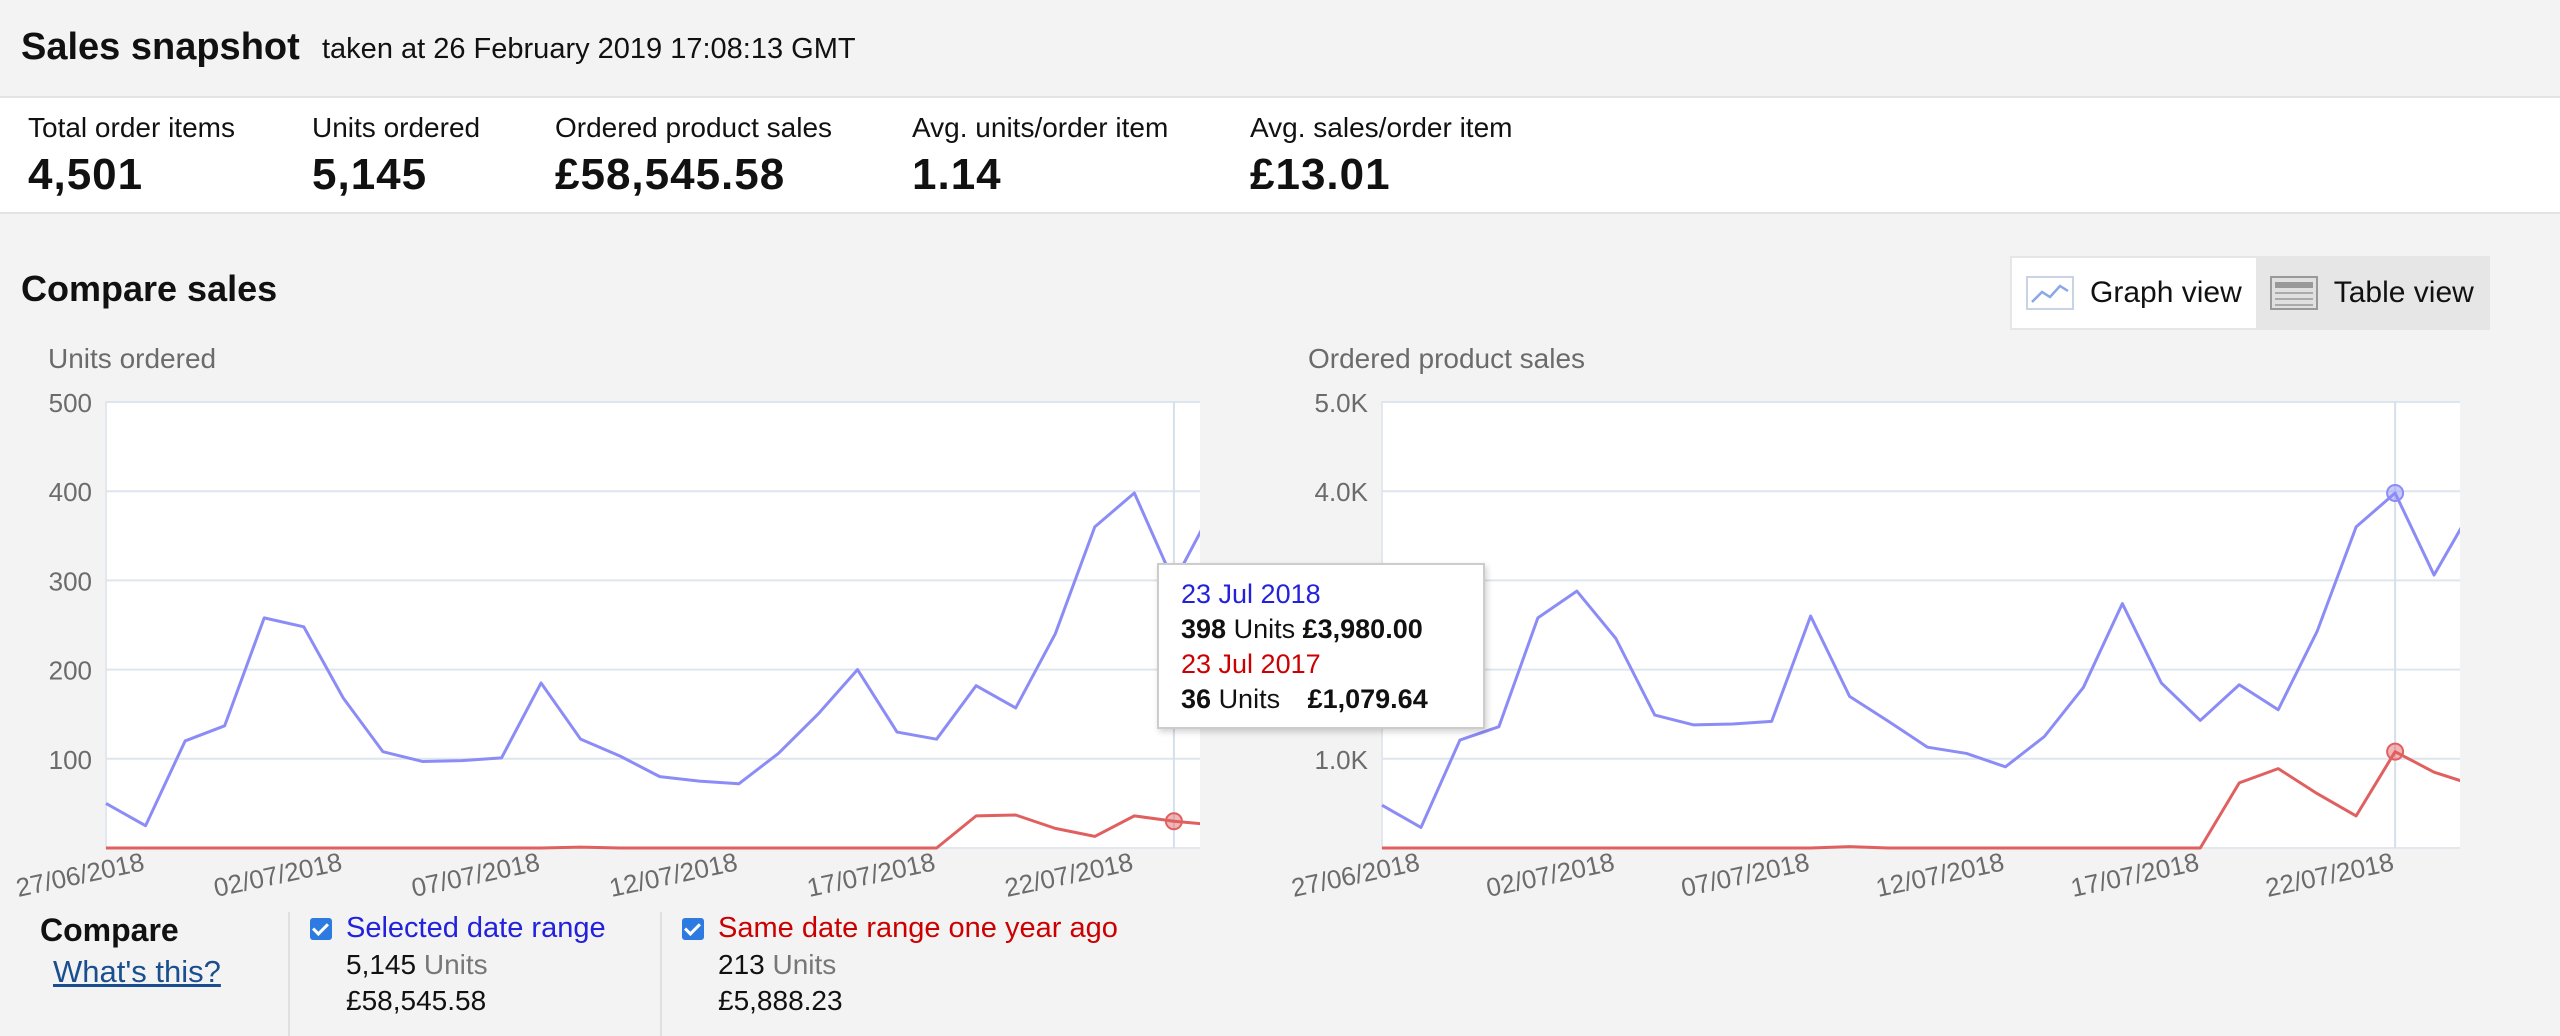  I want to click on y-tick-label: 1.0K, so click(1342, 760).